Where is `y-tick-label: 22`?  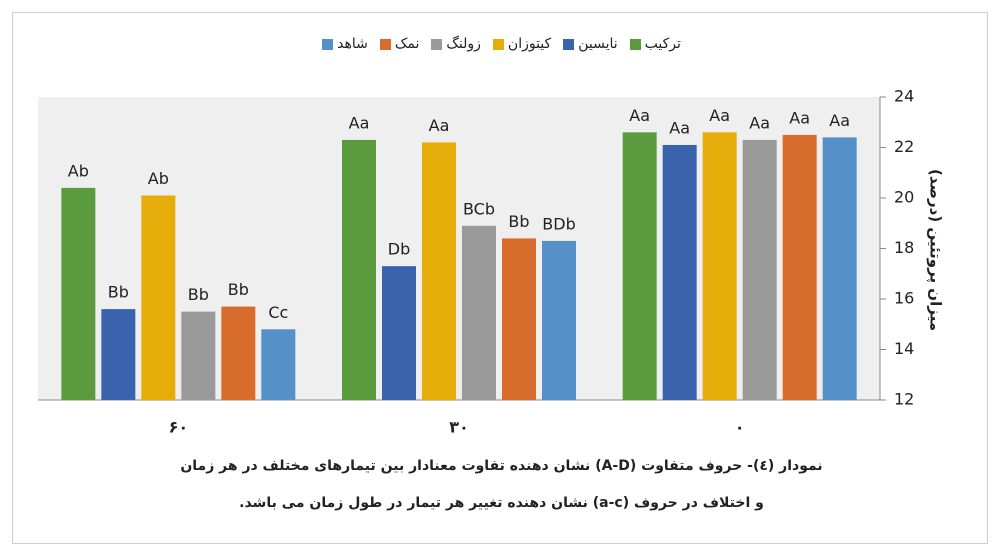
y-tick-label: 22 is located at coordinates (904, 146).